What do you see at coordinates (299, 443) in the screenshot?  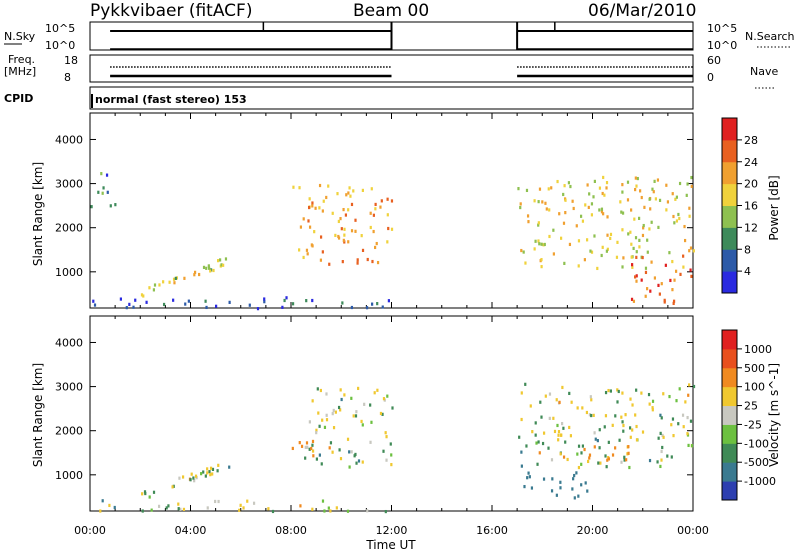 I see `echo-orange-patch` at bounding box center [299, 443].